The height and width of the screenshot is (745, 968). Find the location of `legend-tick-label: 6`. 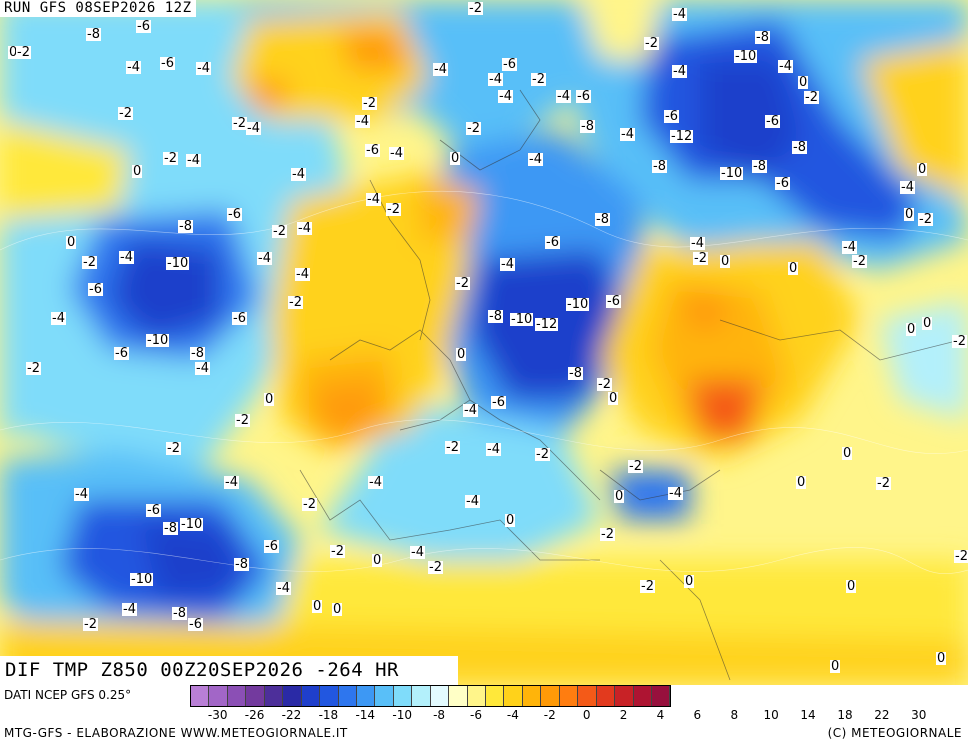

legend-tick-label: 6 is located at coordinates (697, 715).